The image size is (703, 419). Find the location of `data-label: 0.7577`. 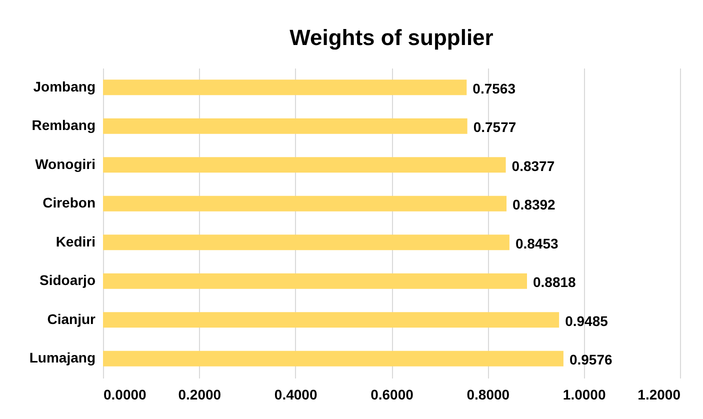

data-label: 0.7577 is located at coordinates (494, 127).